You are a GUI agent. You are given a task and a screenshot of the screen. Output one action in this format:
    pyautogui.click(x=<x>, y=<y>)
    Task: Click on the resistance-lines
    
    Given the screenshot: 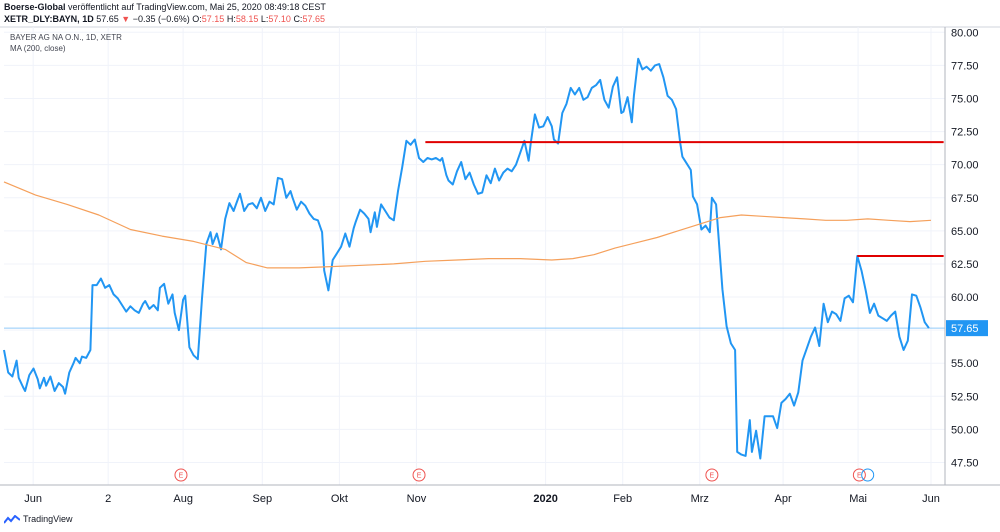 What is the action you would take?
    pyautogui.click(x=684, y=199)
    